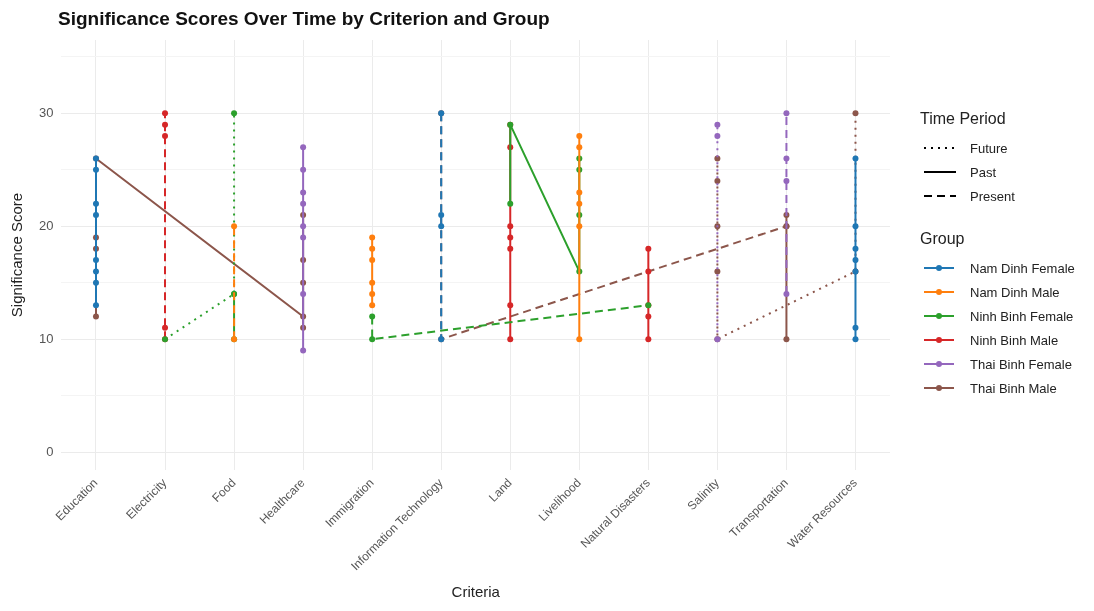 This screenshot has height=611, width=1094. I want to click on legend-label: Nam Dinh Male, so click(1015, 292).